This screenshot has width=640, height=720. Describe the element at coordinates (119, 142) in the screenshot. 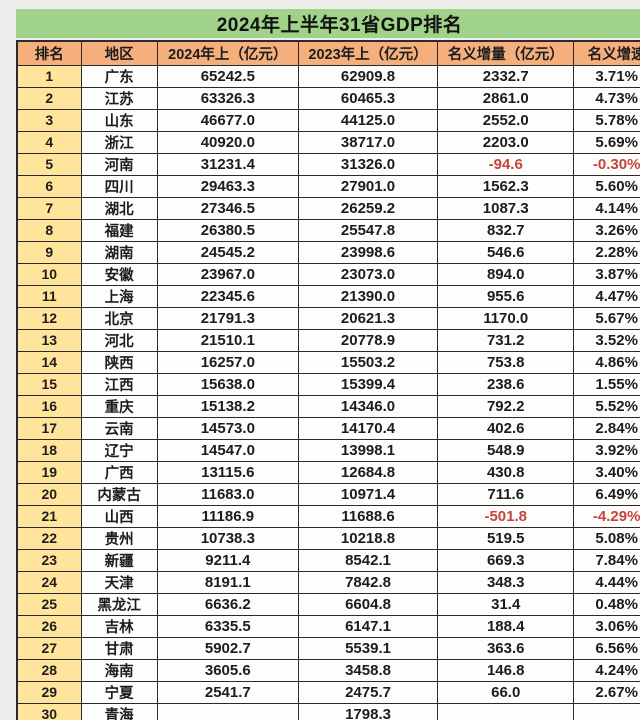

I see `cell-region: 浙江` at that location.